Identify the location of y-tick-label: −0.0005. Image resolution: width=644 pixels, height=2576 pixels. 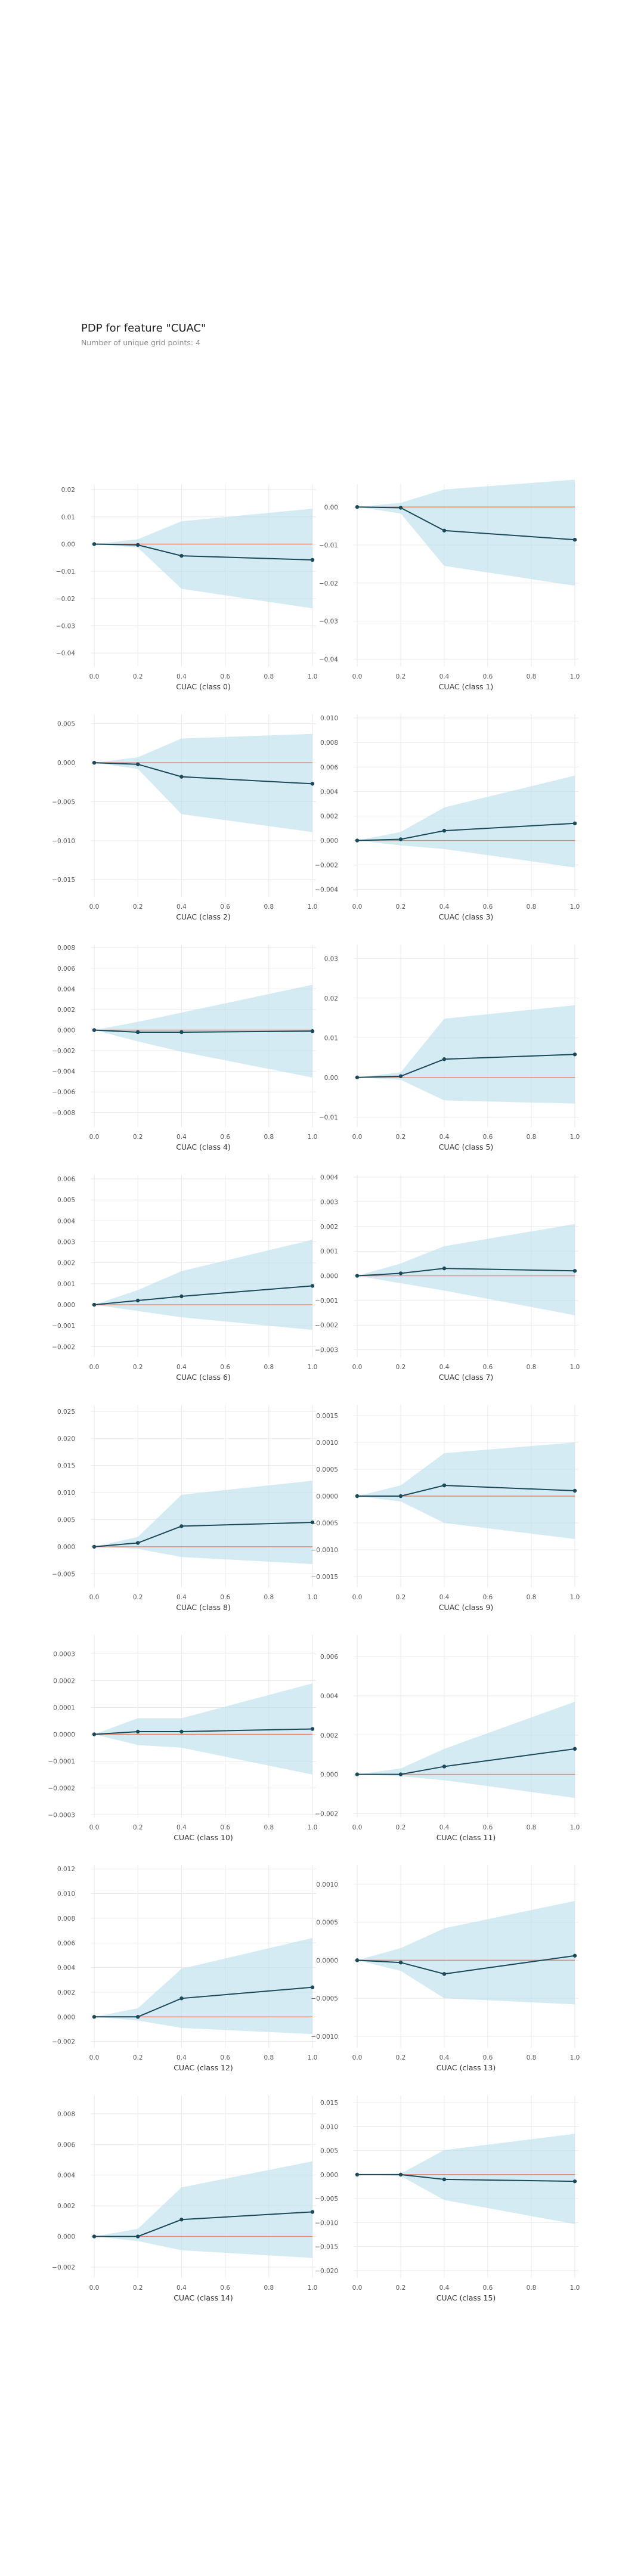
(324, 1523).